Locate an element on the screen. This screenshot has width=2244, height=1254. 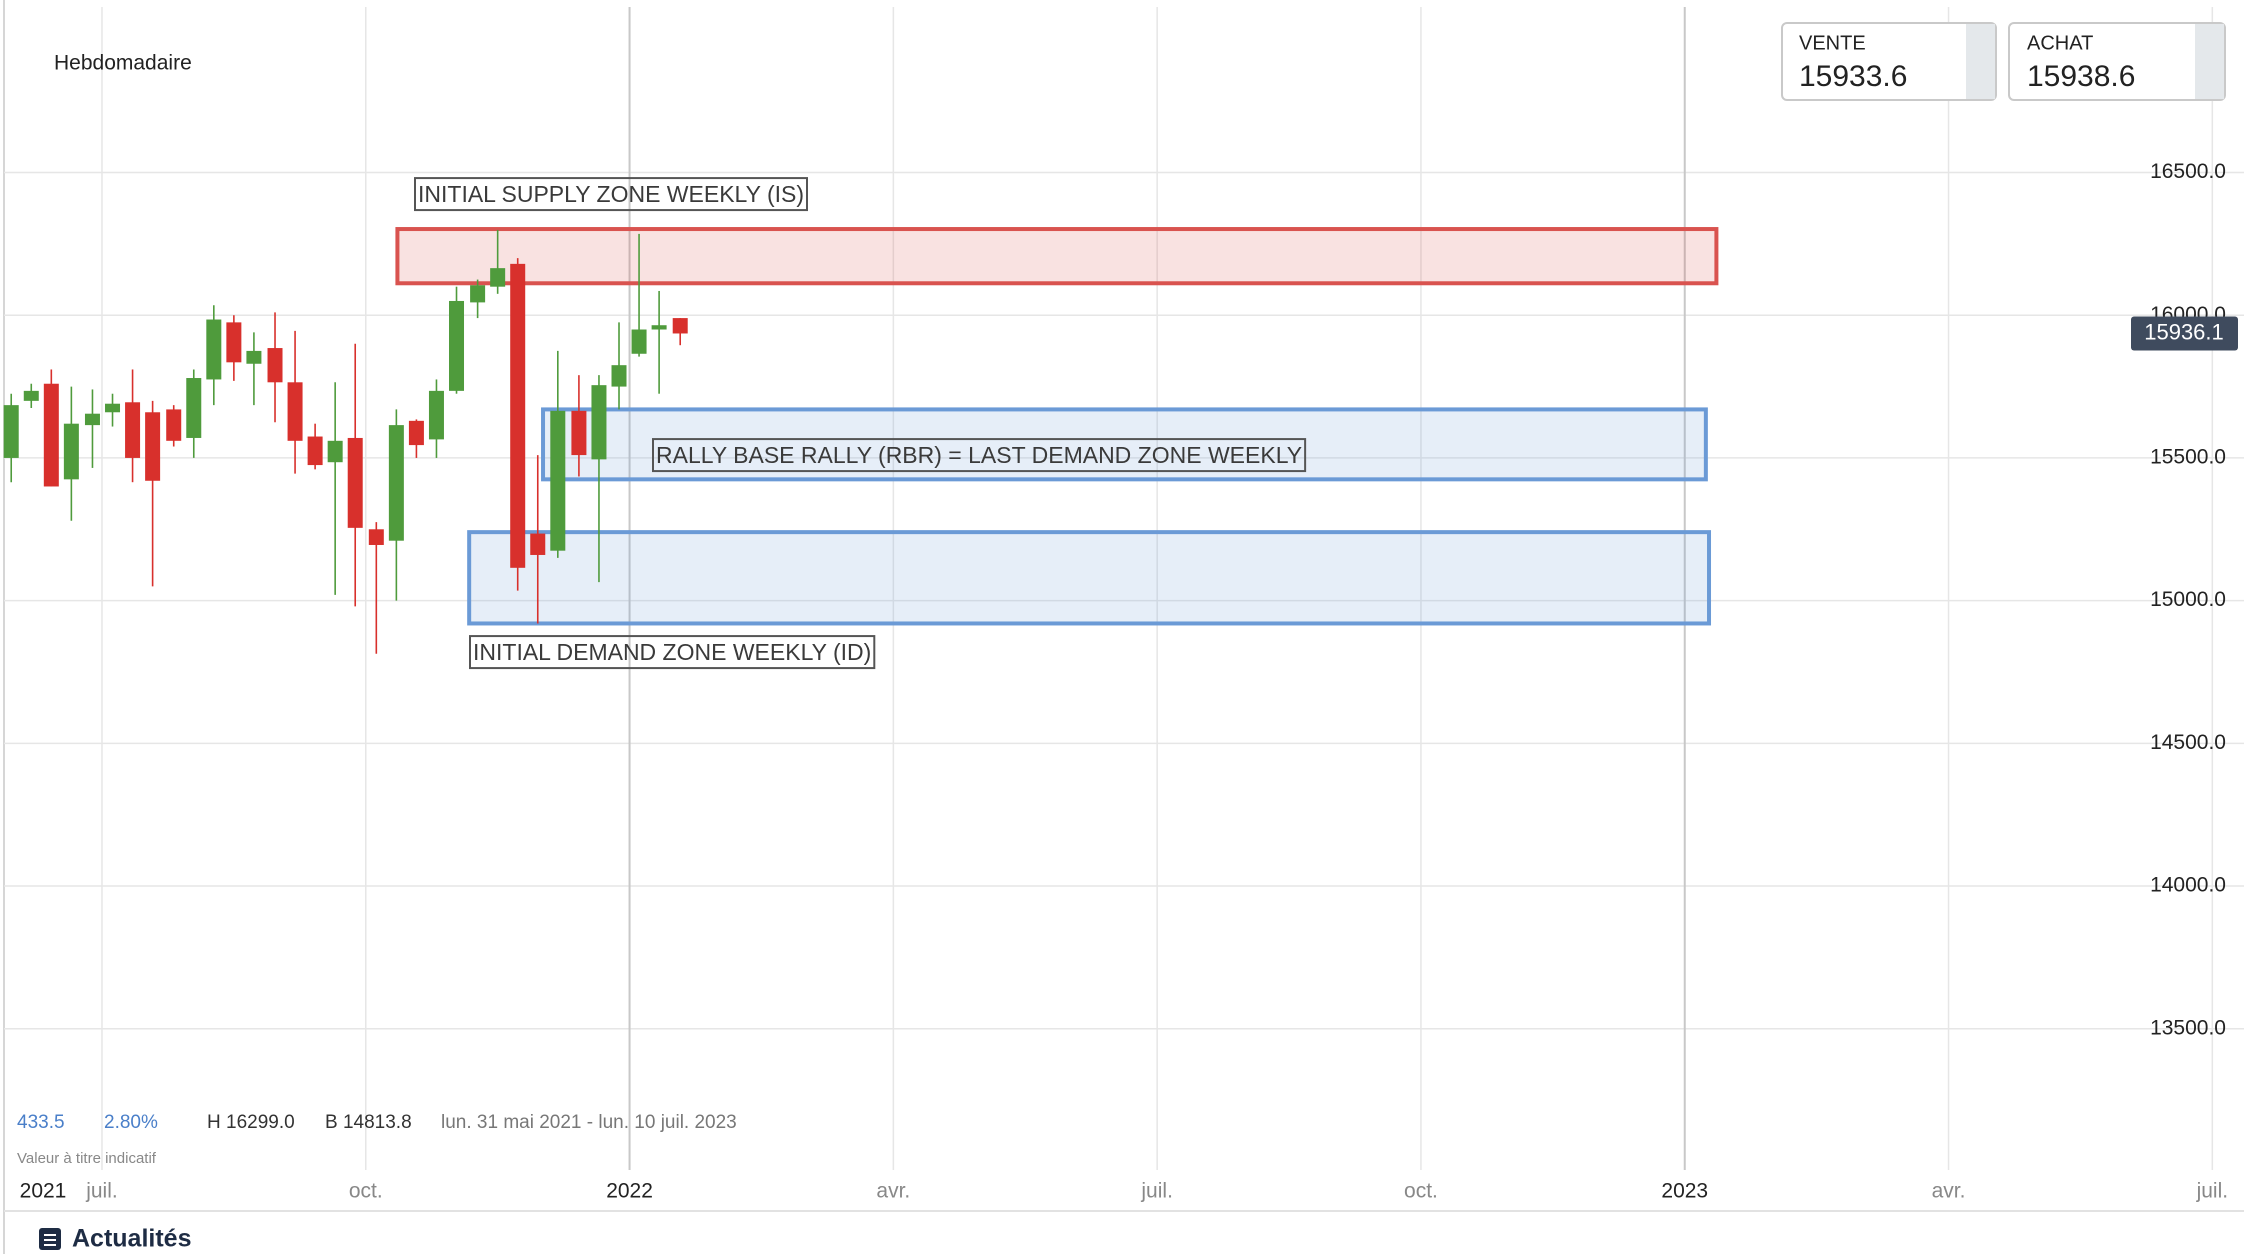
y-tick-label: 14000.0 is located at coordinates (2188, 885).